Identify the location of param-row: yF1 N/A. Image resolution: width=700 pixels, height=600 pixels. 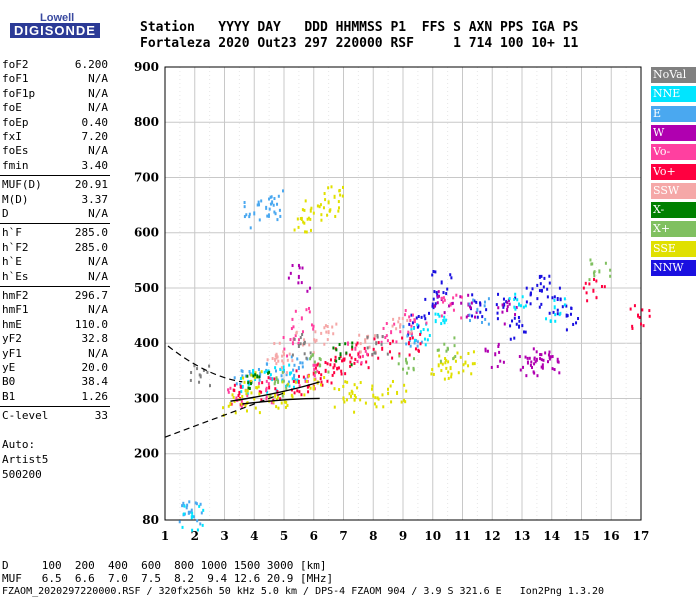
(55, 354).